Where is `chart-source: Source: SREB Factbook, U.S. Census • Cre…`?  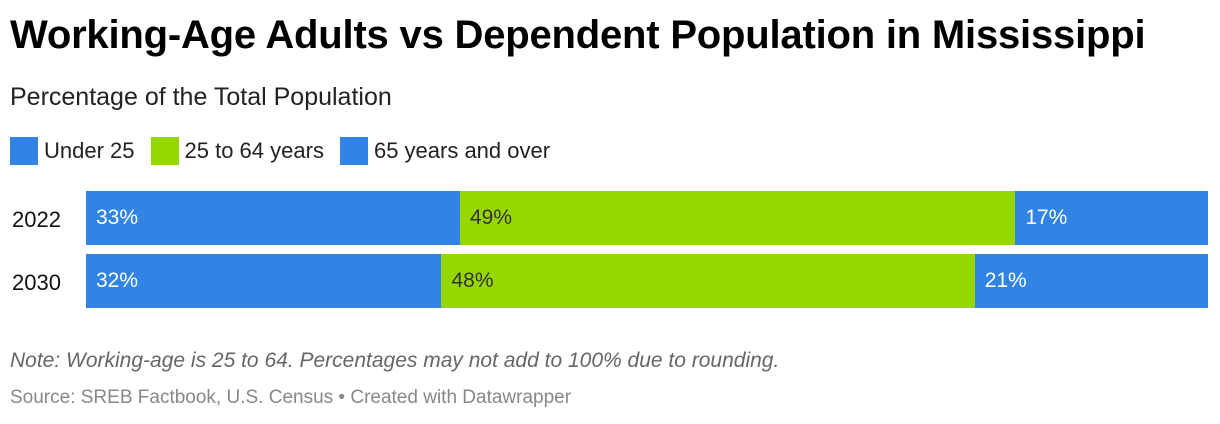
chart-source: Source: SREB Factbook, U.S. Census • Cre… is located at coordinates (291, 397).